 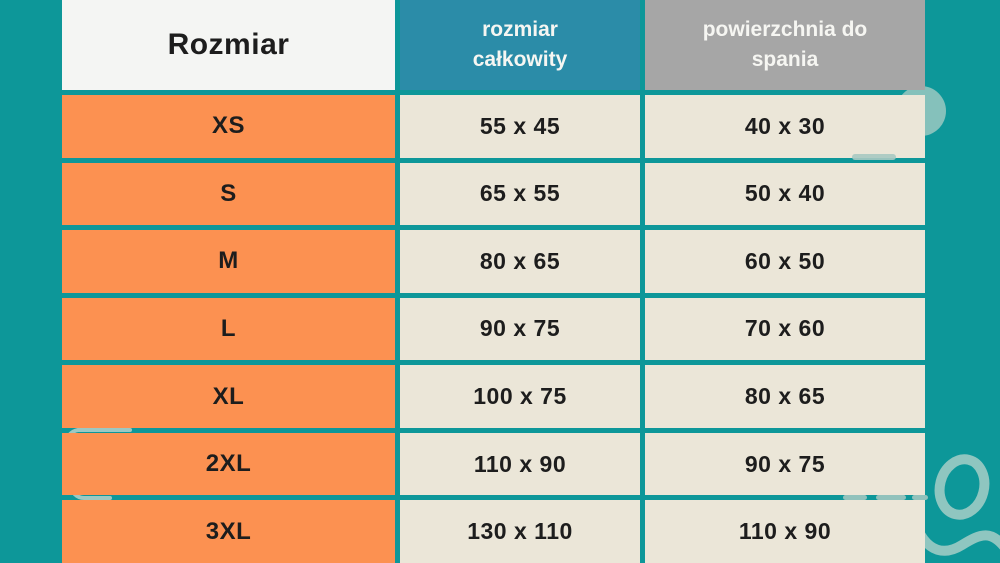 What do you see at coordinates (520, 464) in the screenshot?
I see `total-size-cell: 110 x 90` at bounding box center [520, 464].